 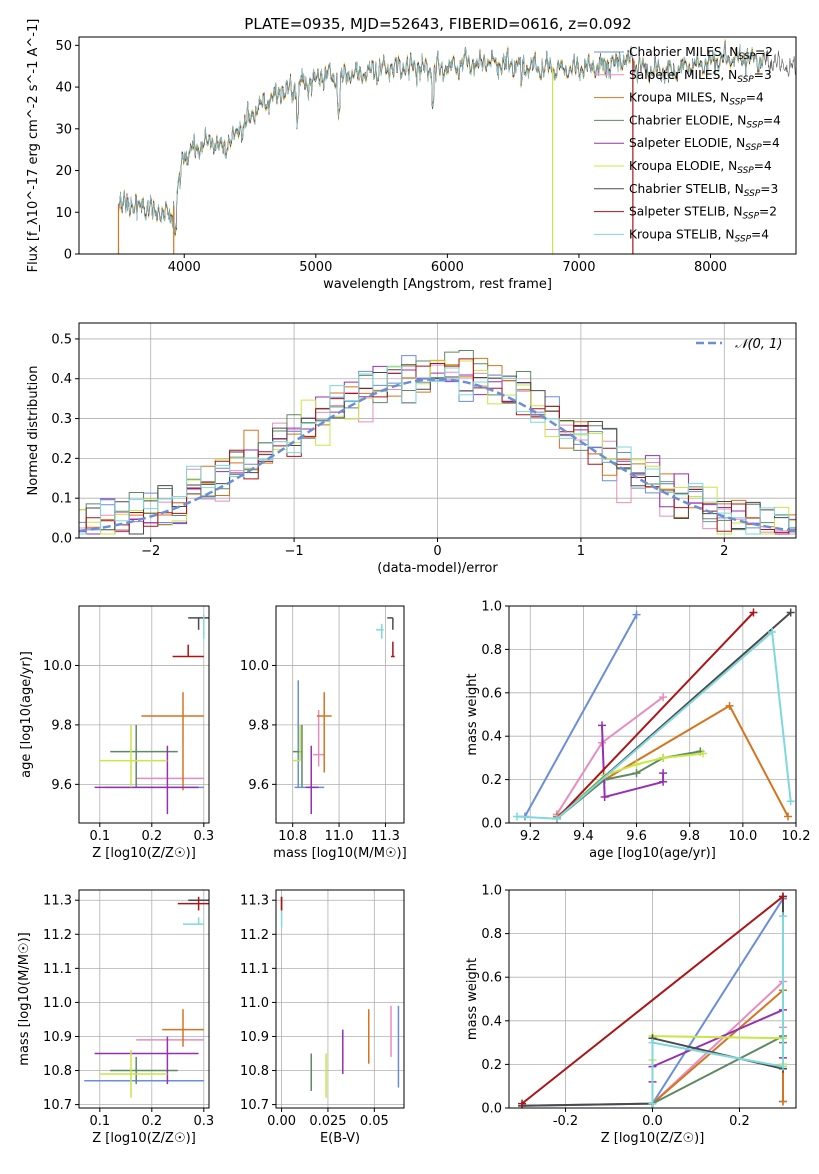 I want to click on y-tick-label: 1.0, so click(x=491, y=607).